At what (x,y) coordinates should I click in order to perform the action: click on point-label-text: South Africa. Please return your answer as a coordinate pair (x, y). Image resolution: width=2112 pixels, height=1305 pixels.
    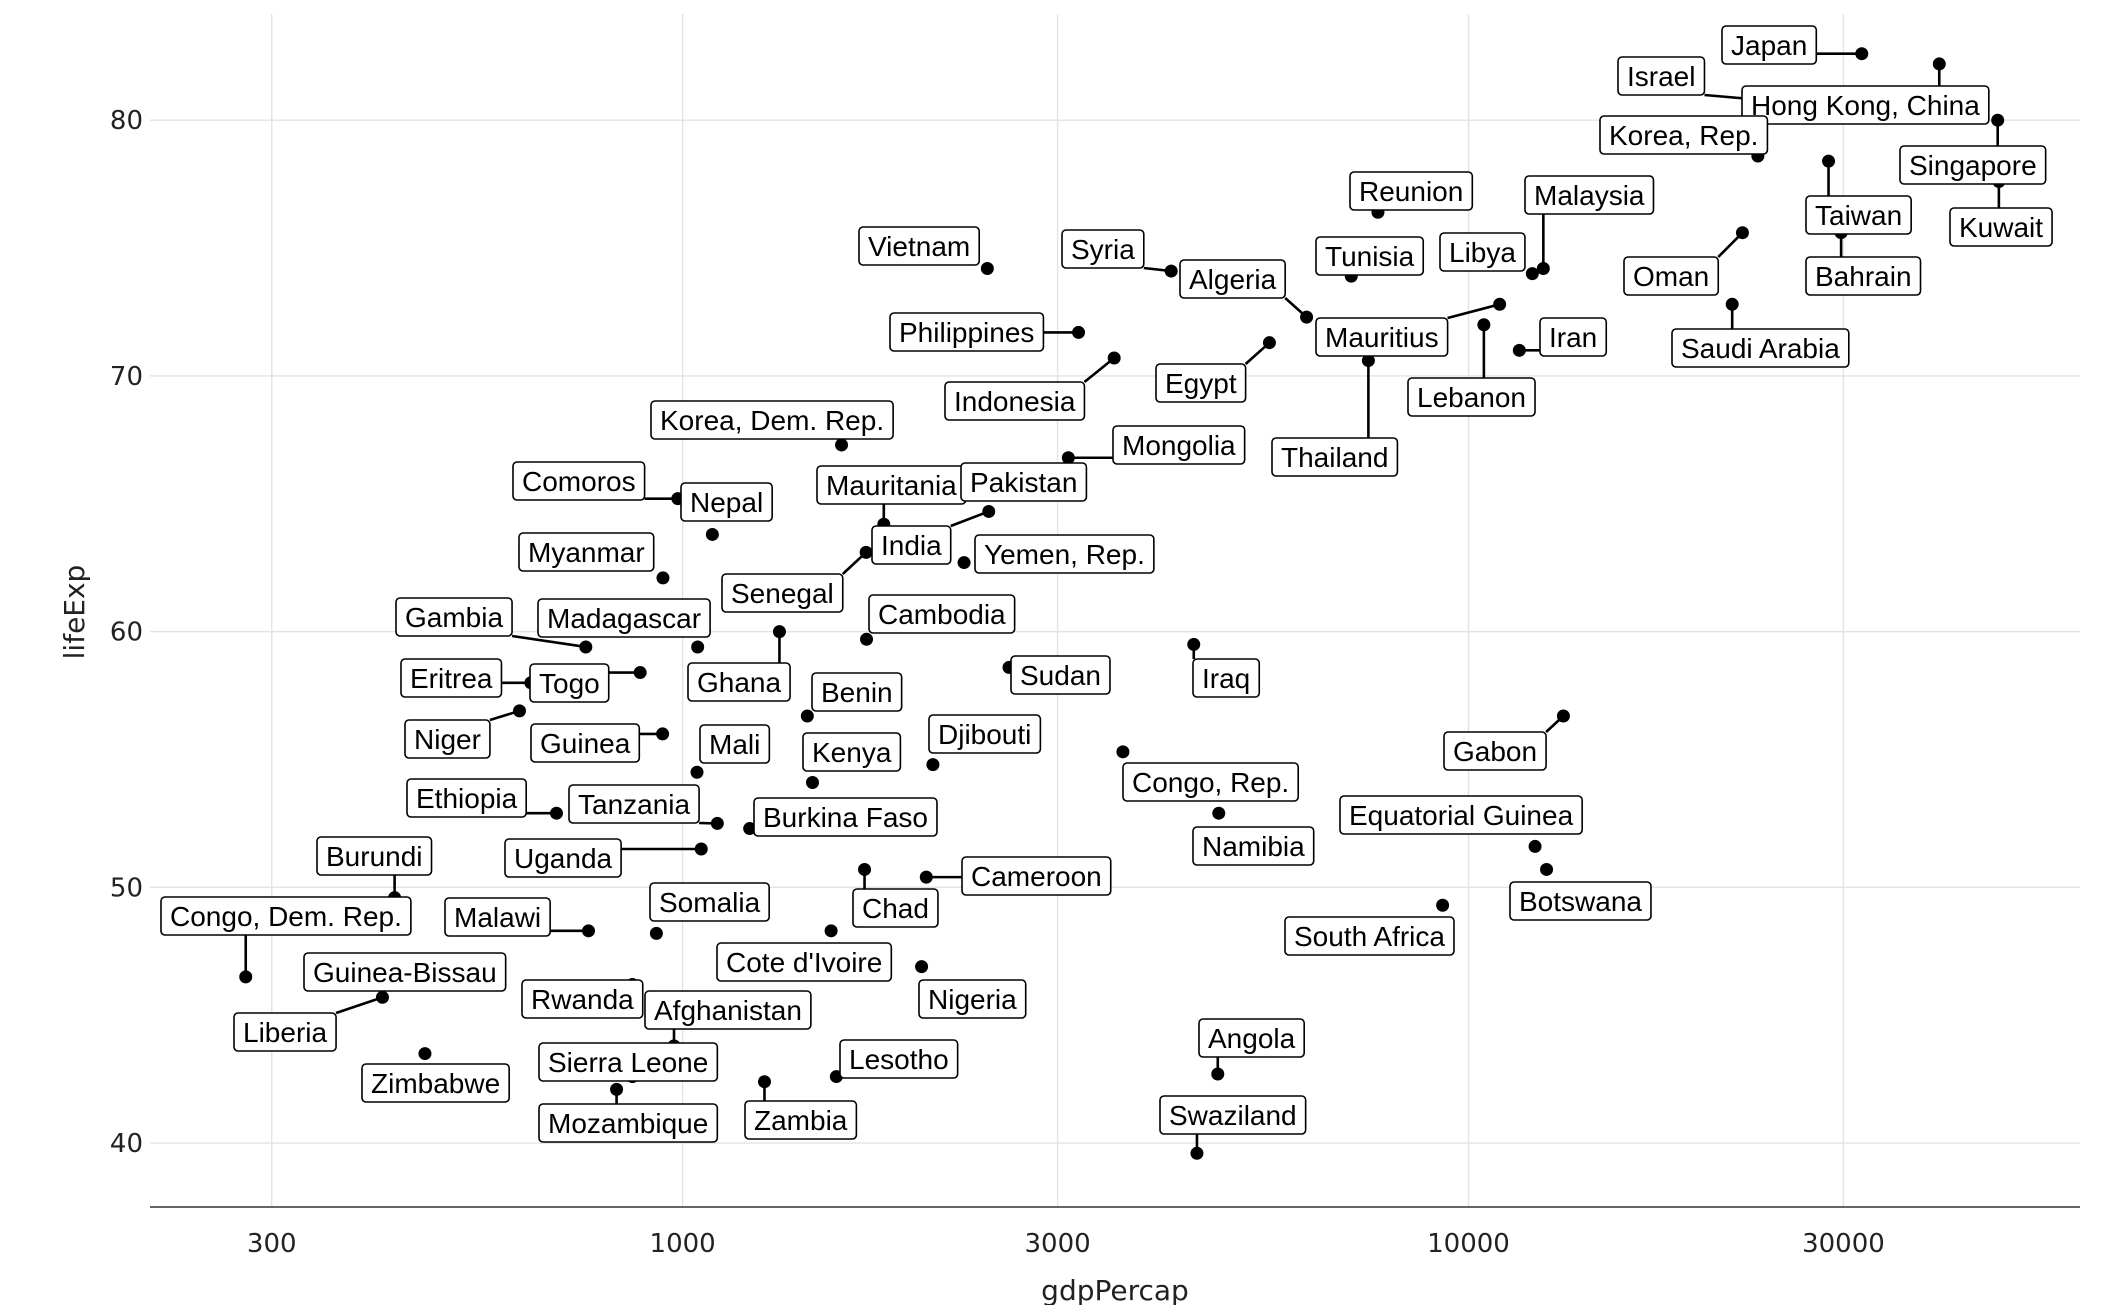
    Looking at the image, I should click on (1369, 936).